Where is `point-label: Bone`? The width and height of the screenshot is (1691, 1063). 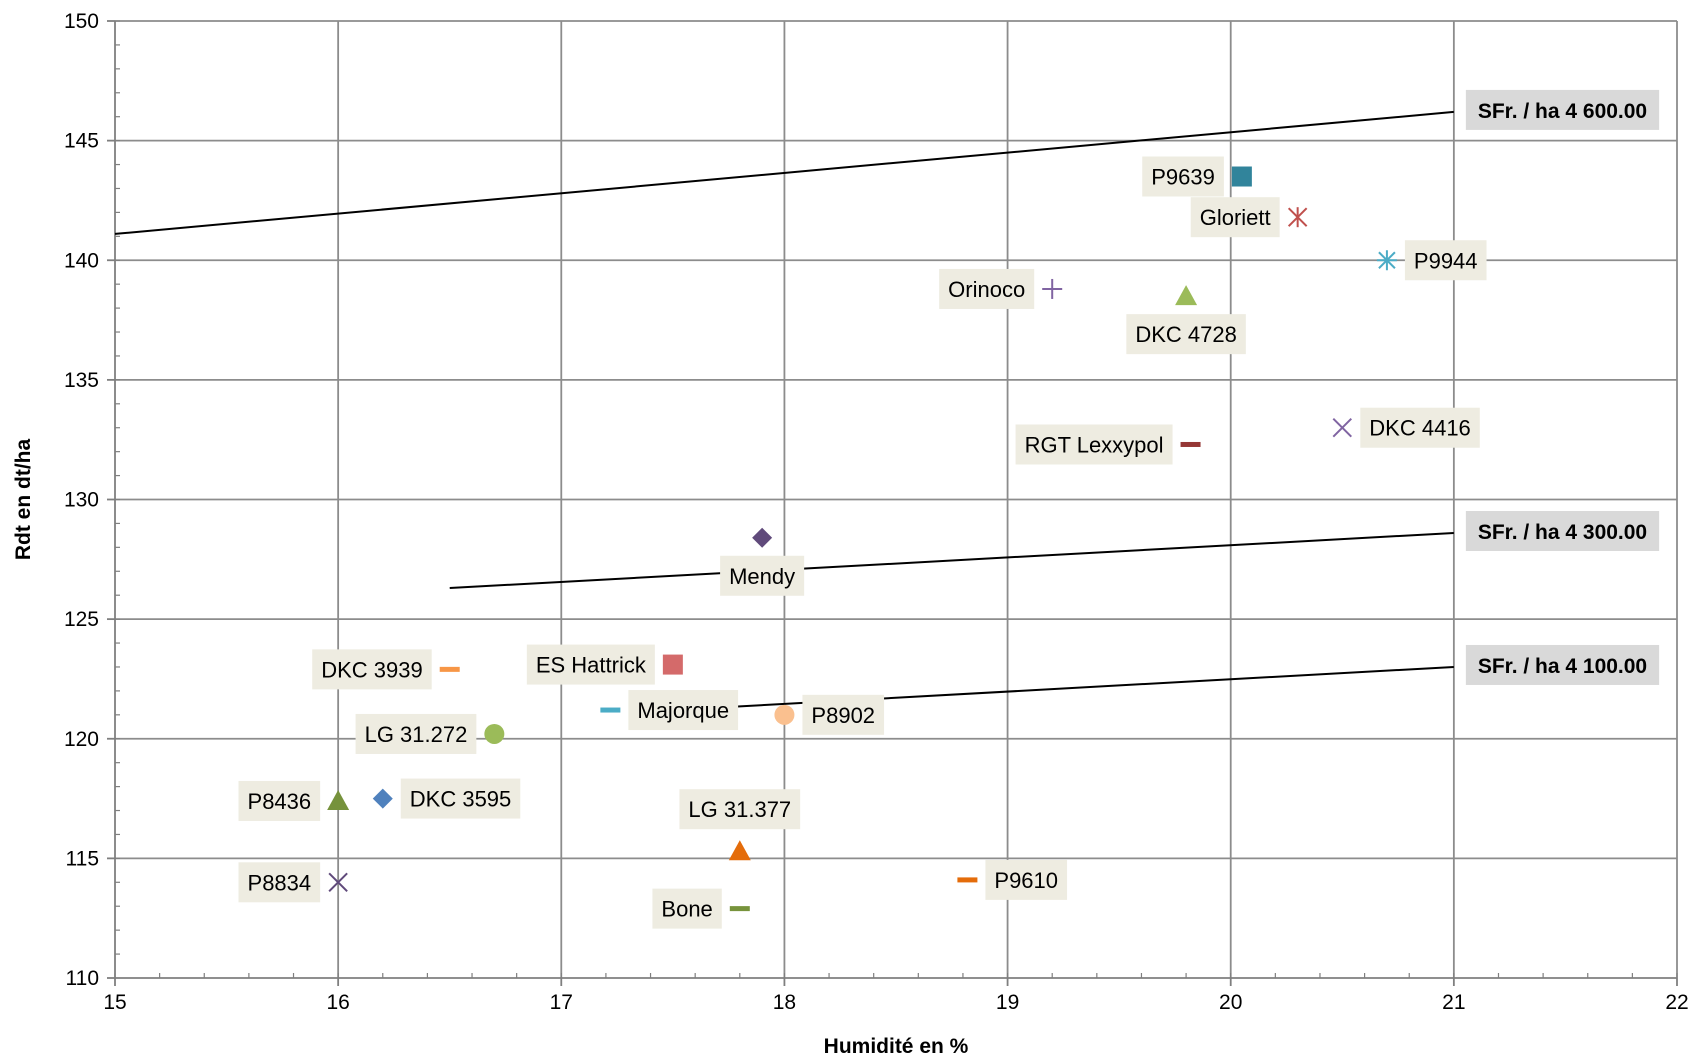
point-label: Bone is located at coordinates (686, 909).